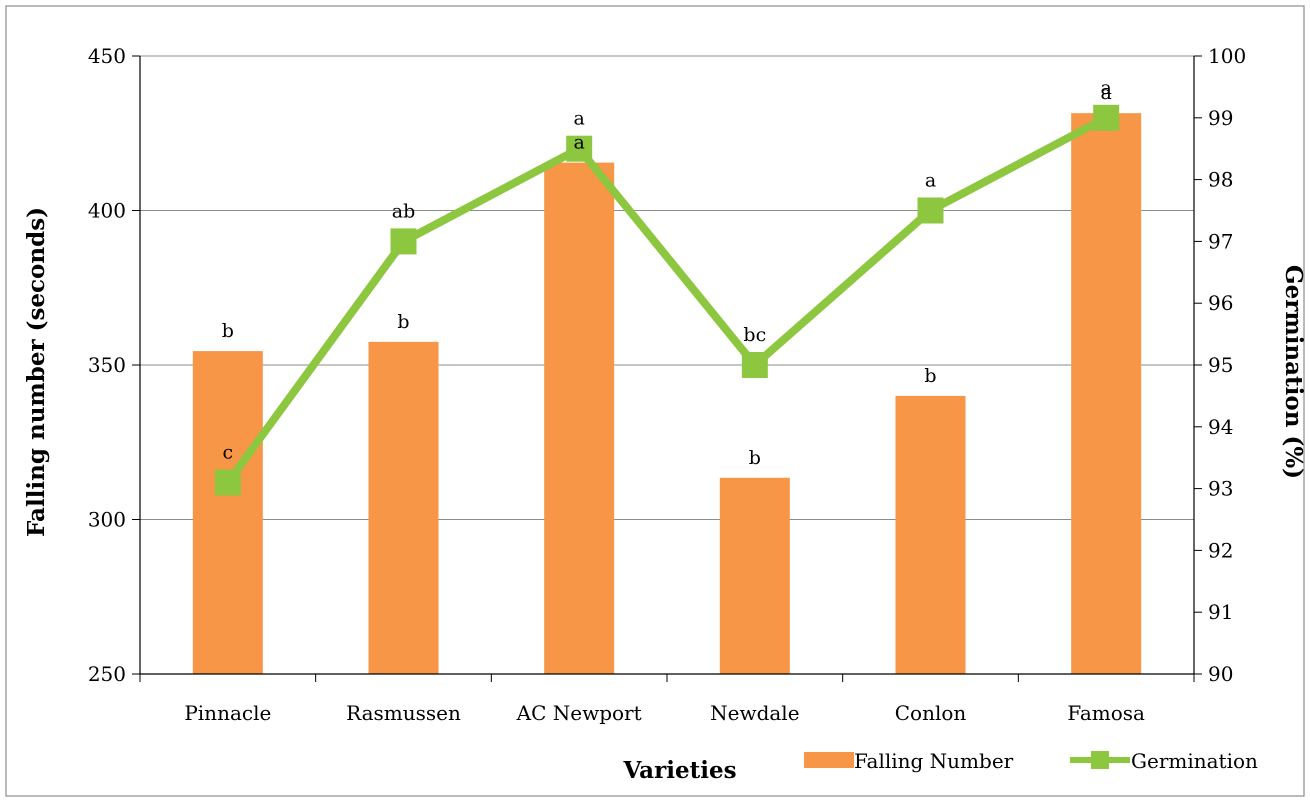 This screenshot has height=802, width=1310. What do you see at coordinates (754, 335) in the screenshot?
I see `line-letter-label: bc` at bounding box center [754, 335].